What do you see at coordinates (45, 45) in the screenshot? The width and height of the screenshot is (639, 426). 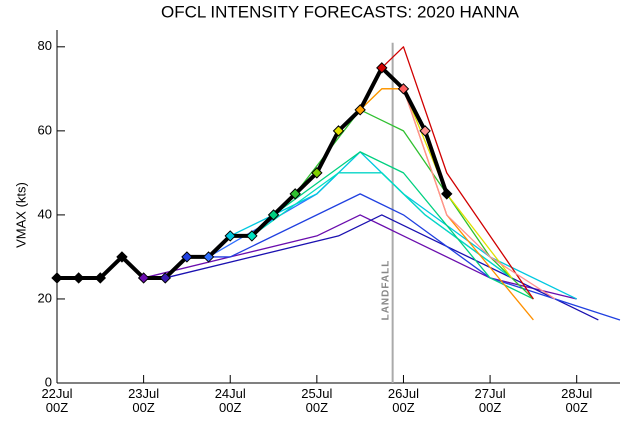 I see `y-tick-label: 80` at bounding box center [45, 45].